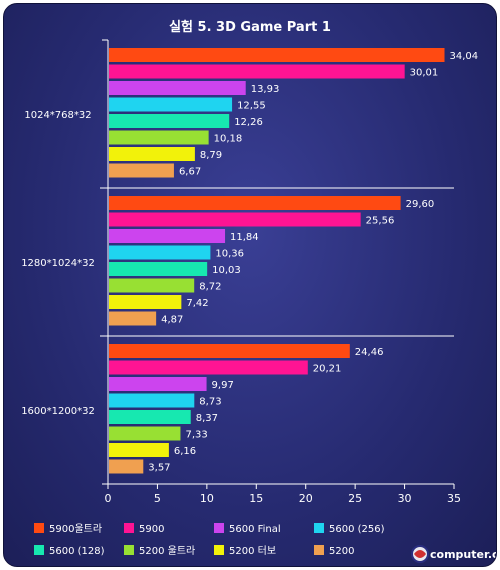 The width and height of the screenshot is (500, 570). I want to click on data-label: 9,97, so click(223, 385).